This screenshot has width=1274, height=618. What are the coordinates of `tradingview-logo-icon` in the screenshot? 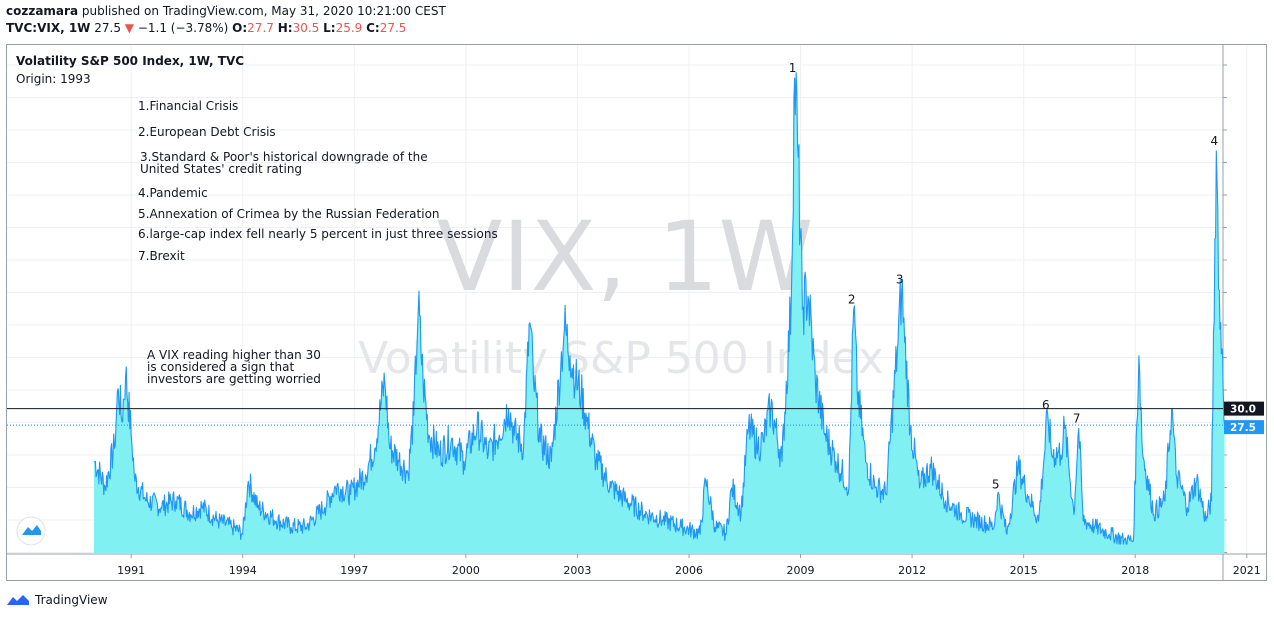 It's located at (18, 600).